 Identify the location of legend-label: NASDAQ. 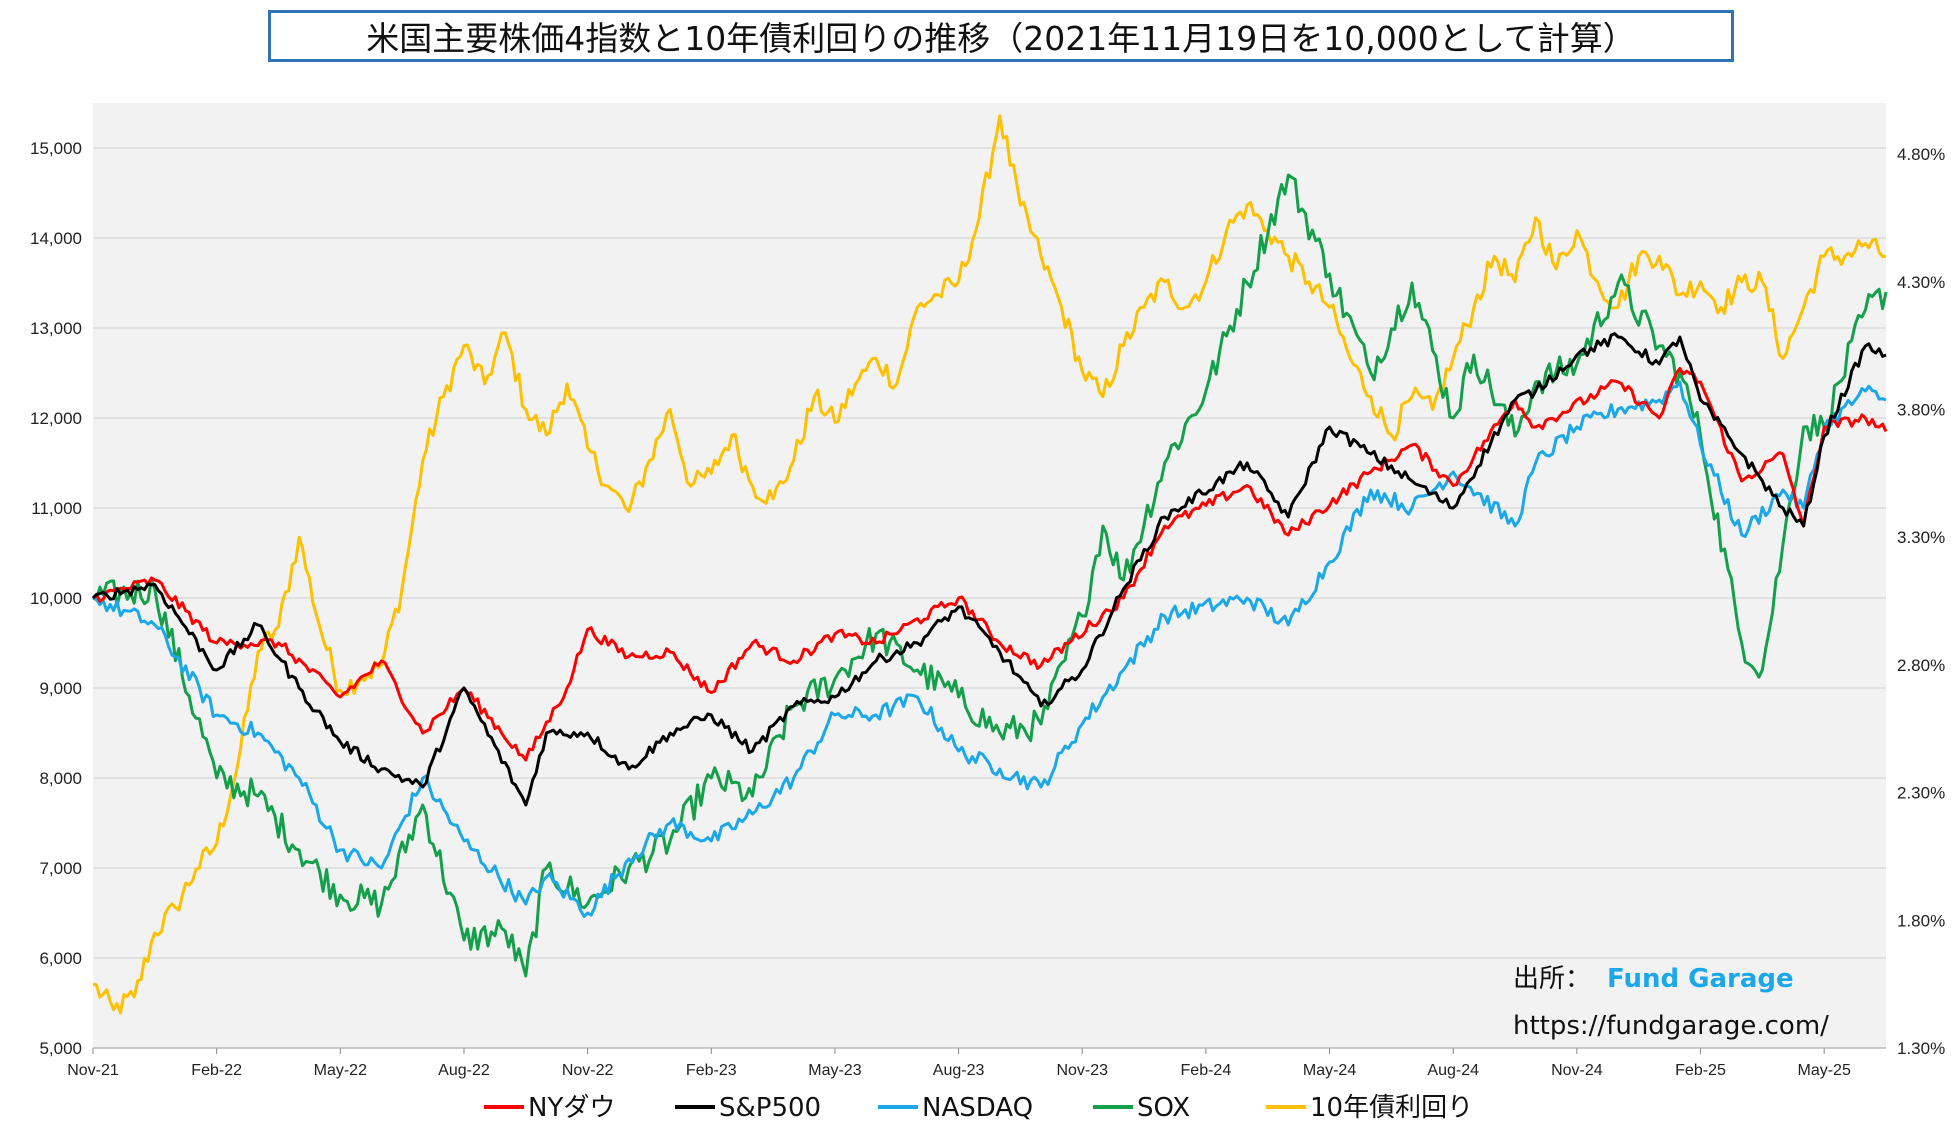
(977, 1107).